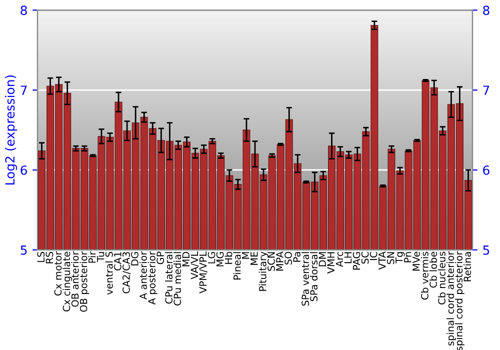 This screenshot has width=500, height=350. Describe the element at coordinates (296, 257) in the screenshot. I see `x-tick-label: Pa` at that location.